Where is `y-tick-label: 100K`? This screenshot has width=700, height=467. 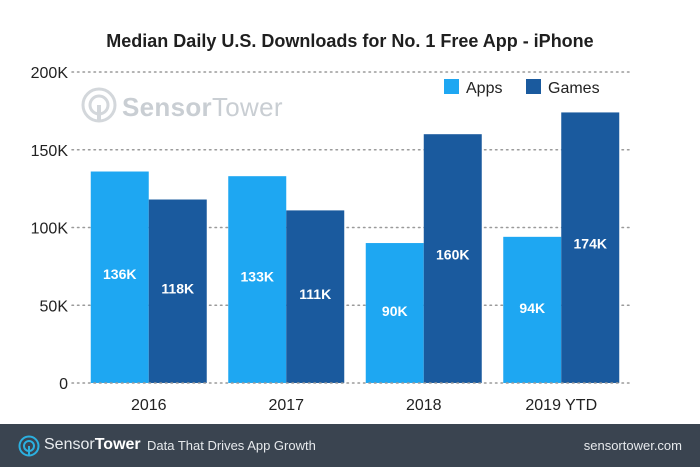 y-tick-label: 100K is located at coordinates (50, 229).